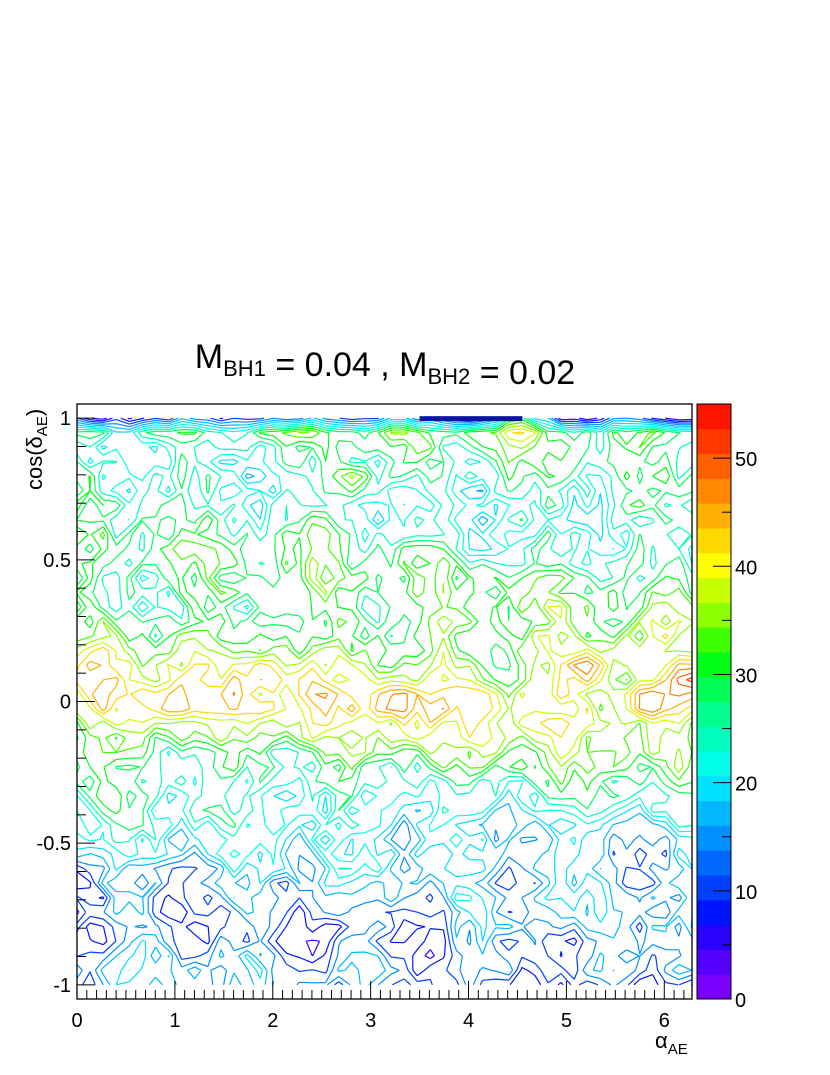 This screenshot has height=1075, width=830. What do you see at coordinates (746, 460) in the screenshot?
I see `color-scale-label: 50` at bounding box center [746, 460].